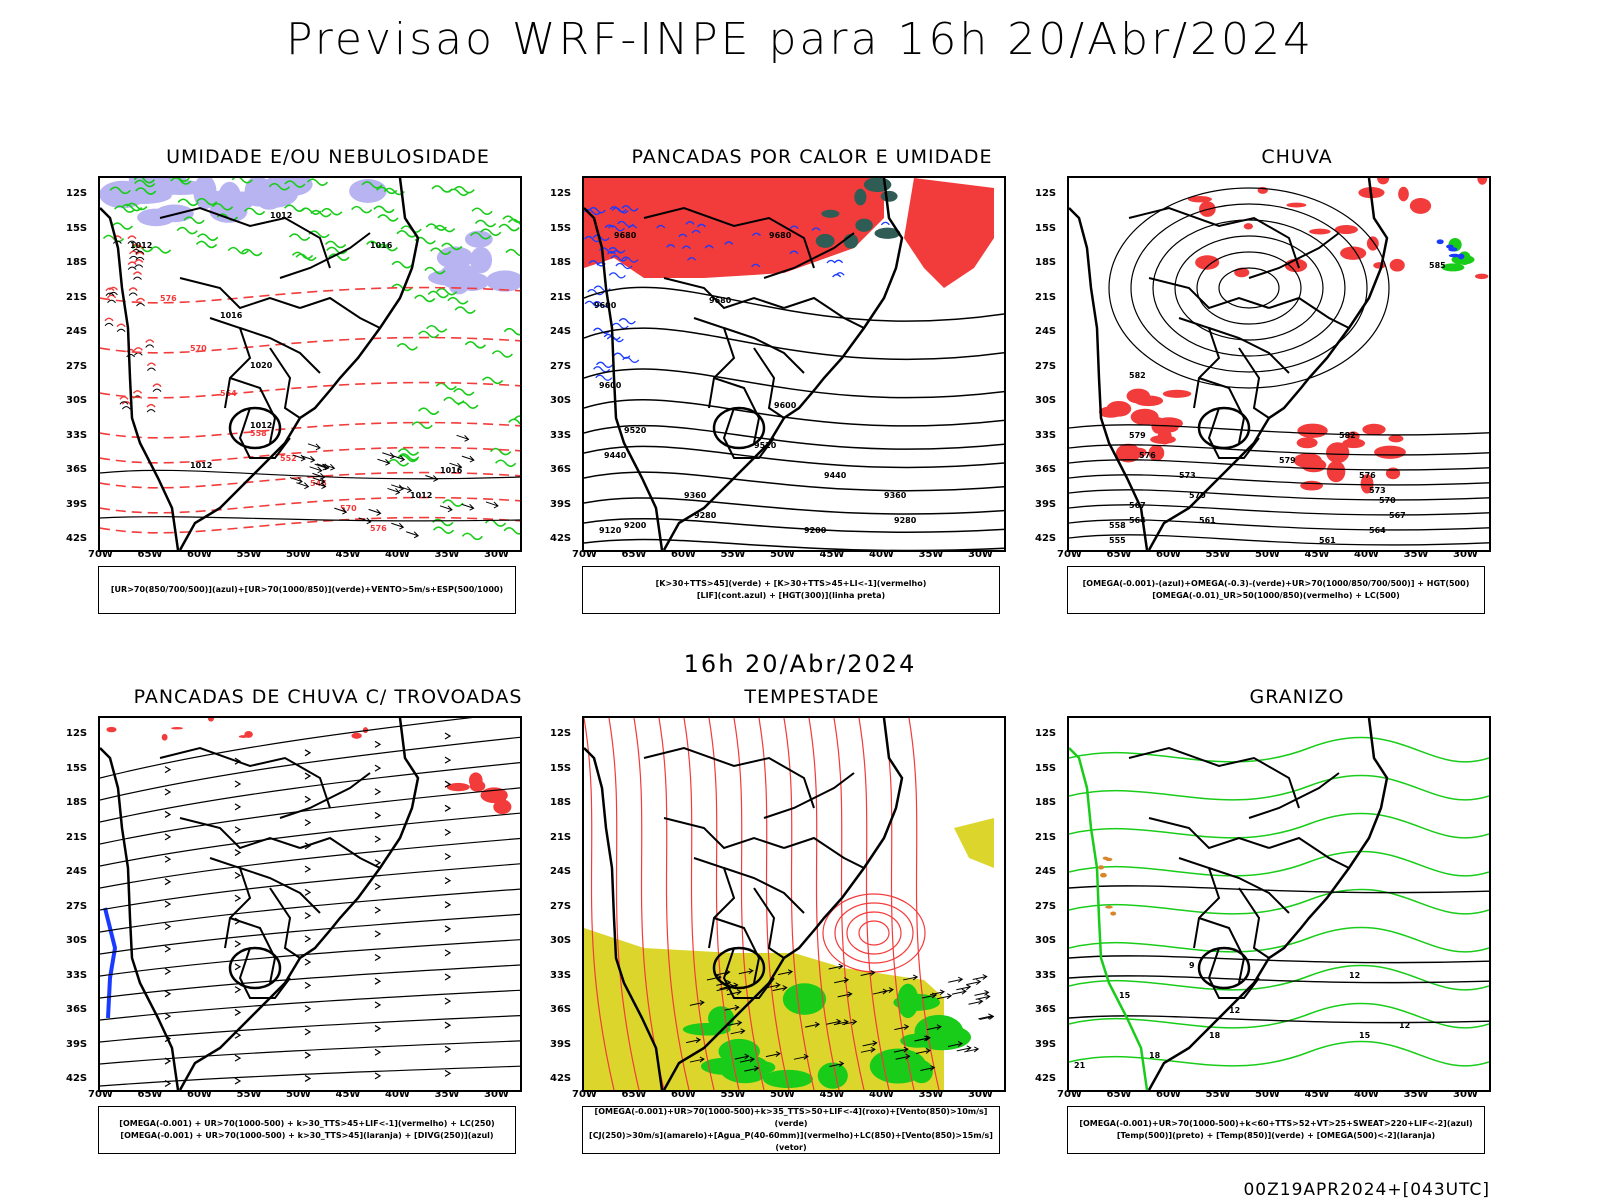  What do you see at coordinates (1046, 504) in the screenshot?
I see `lat-tick-label: 39S` at bounding box center [1046, 504].